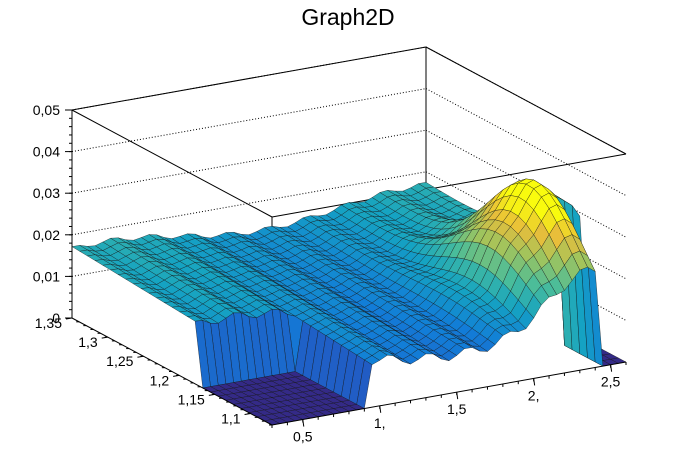 The image size is (696, 472). I want to click on x-axis-line, so click(449, 393).